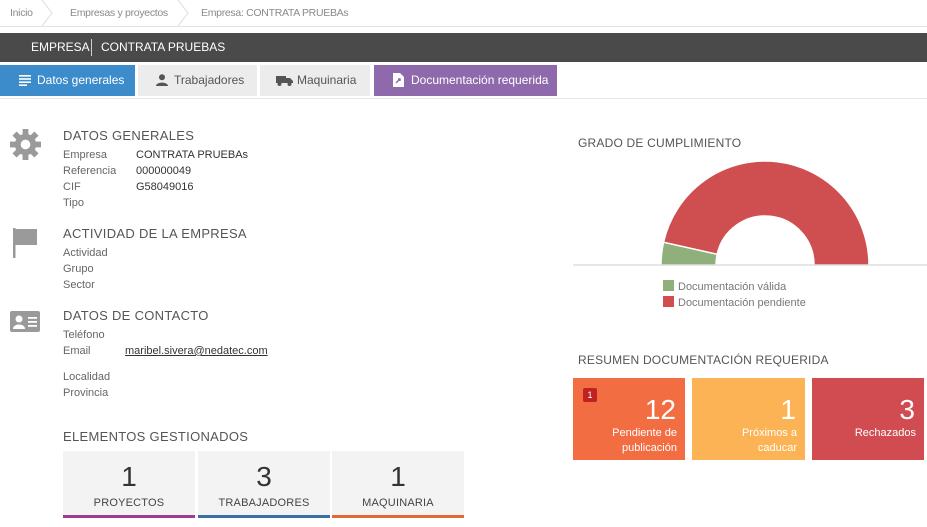  I want to click on field-label: Provincia, so click(86, 393).